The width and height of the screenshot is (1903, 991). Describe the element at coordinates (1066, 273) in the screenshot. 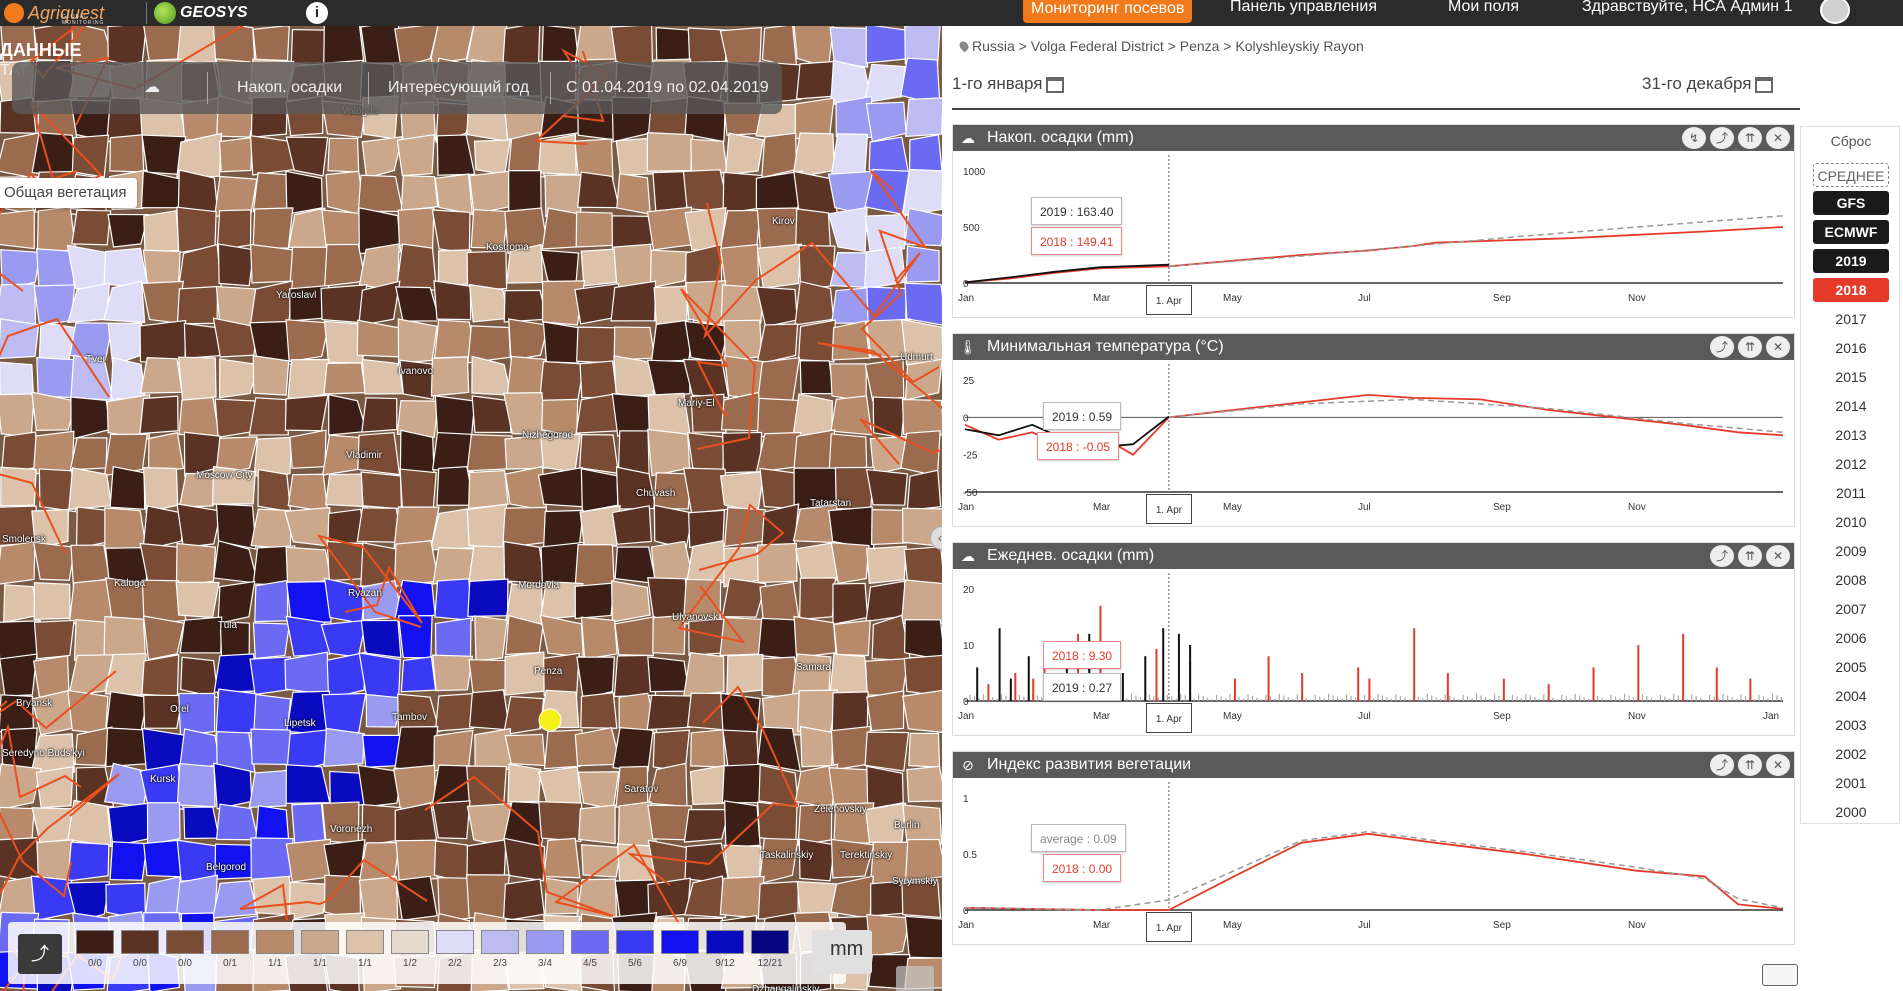

I see `series-line-2019` at that location.